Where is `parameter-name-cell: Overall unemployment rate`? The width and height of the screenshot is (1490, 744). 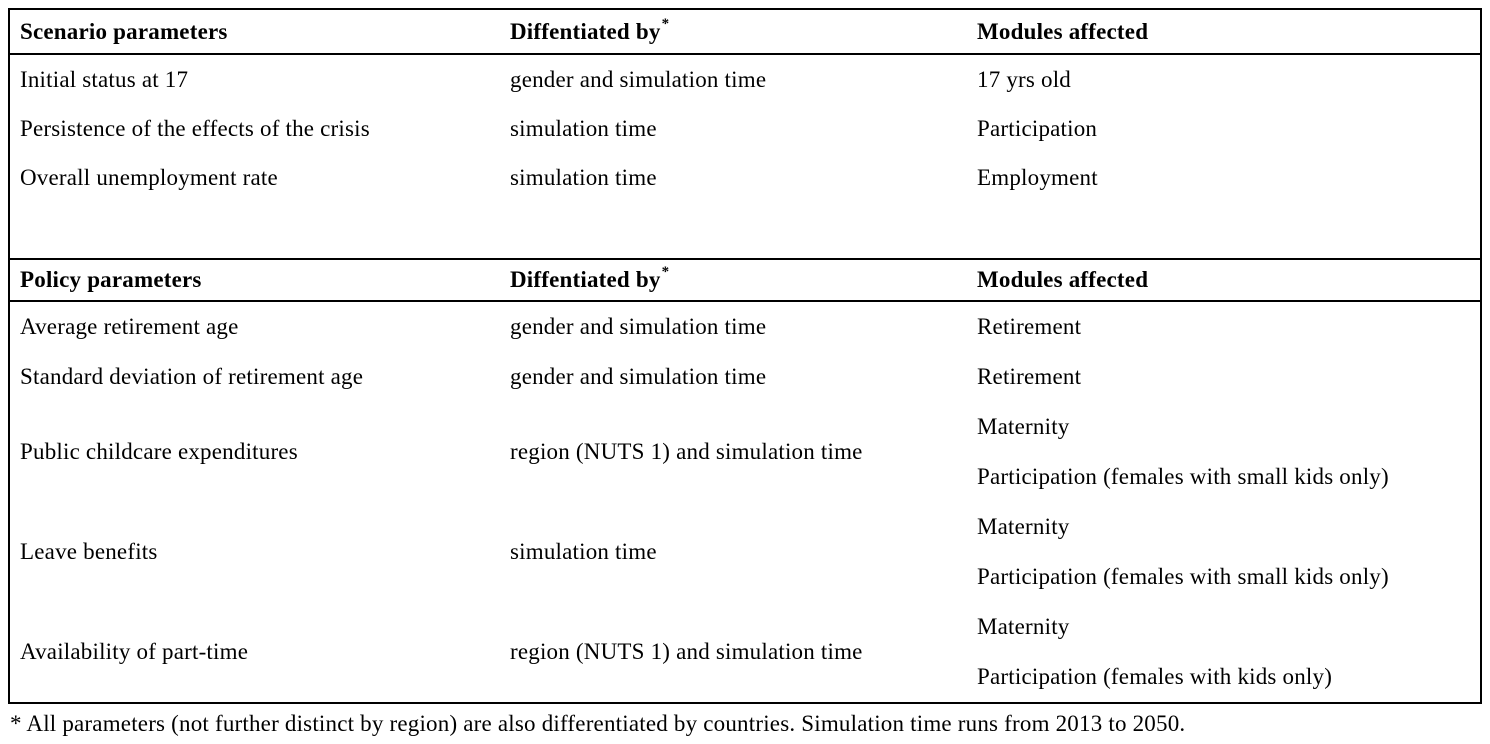 parameter-name-cell: Overall unemployment rate is located at coordinates (255, 177).